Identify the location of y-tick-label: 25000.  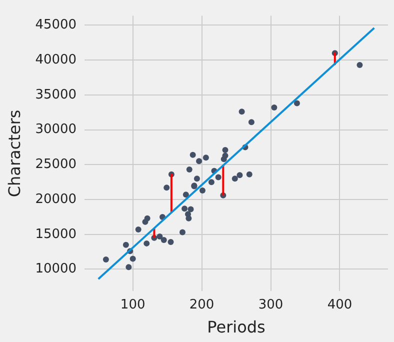
(56, 164).